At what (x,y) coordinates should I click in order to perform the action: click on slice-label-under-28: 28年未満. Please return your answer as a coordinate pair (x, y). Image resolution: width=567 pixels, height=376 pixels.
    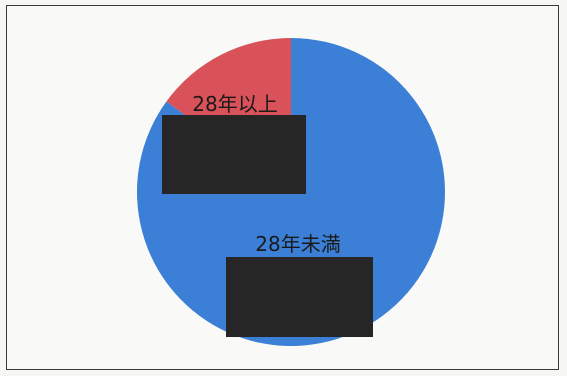
    Looking at the image, I should click on (297, 244).